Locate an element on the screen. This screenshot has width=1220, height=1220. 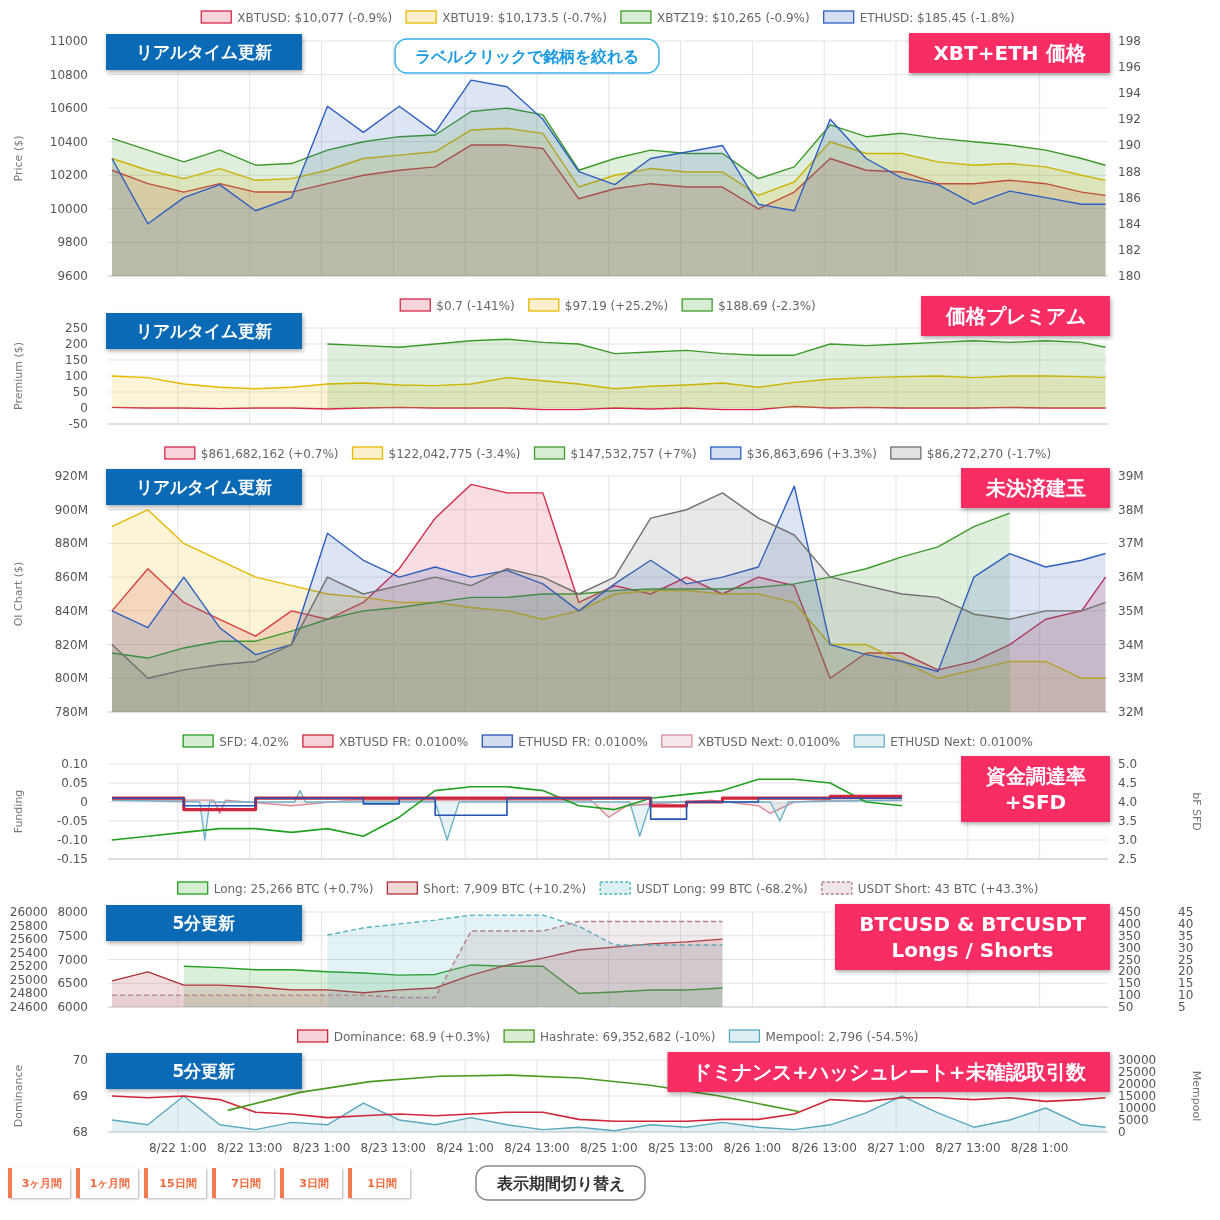
y-tick-label: -0.15 is located at coordinates (72, 859).